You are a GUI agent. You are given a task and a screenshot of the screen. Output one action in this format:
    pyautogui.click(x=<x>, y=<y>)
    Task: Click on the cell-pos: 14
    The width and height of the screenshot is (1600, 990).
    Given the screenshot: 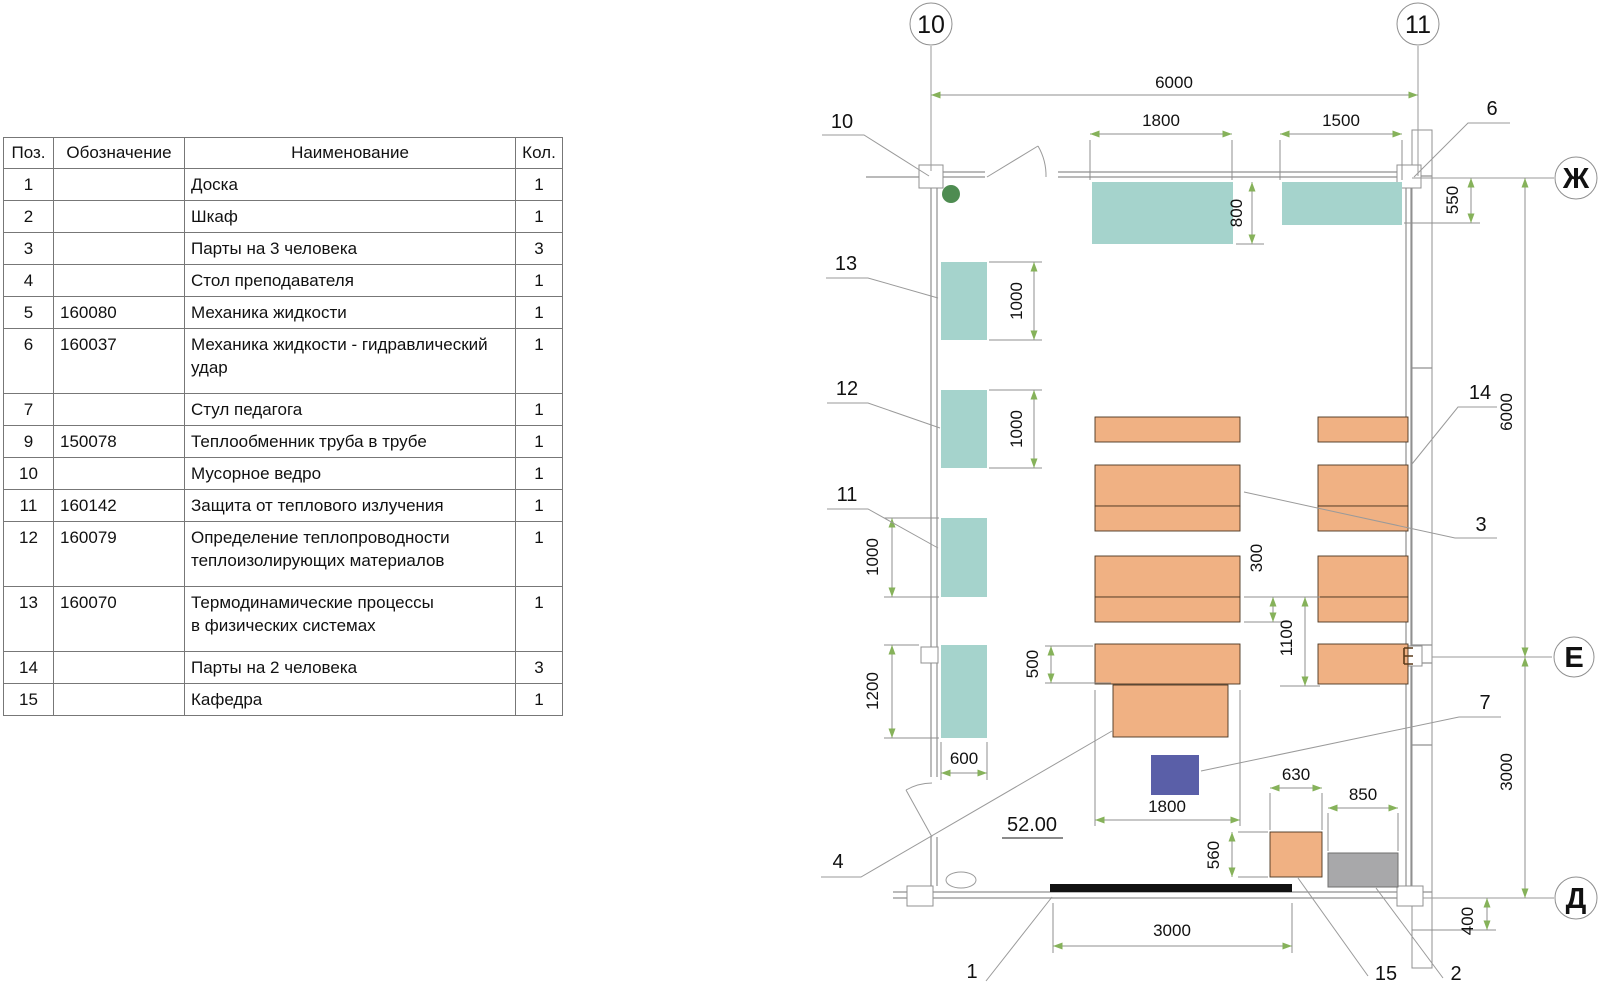 What is the action you would take?
    pyautogui.click(x=28, y=667)
    